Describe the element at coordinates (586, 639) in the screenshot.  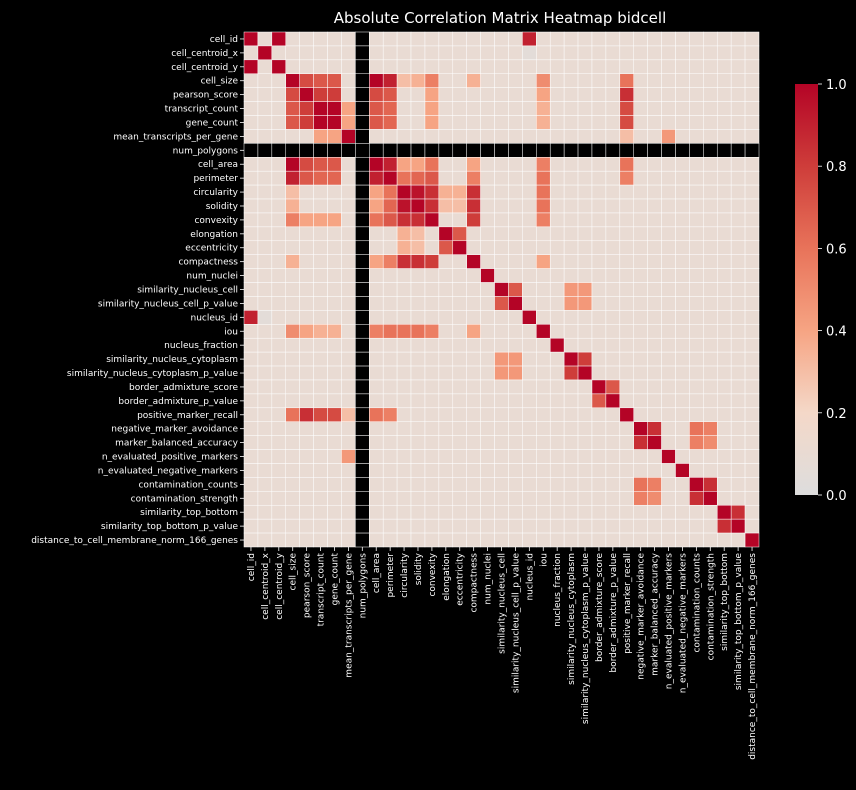
I see `x-tick-label: similarity_nucleus_cytoplasm_p_value` at that location.